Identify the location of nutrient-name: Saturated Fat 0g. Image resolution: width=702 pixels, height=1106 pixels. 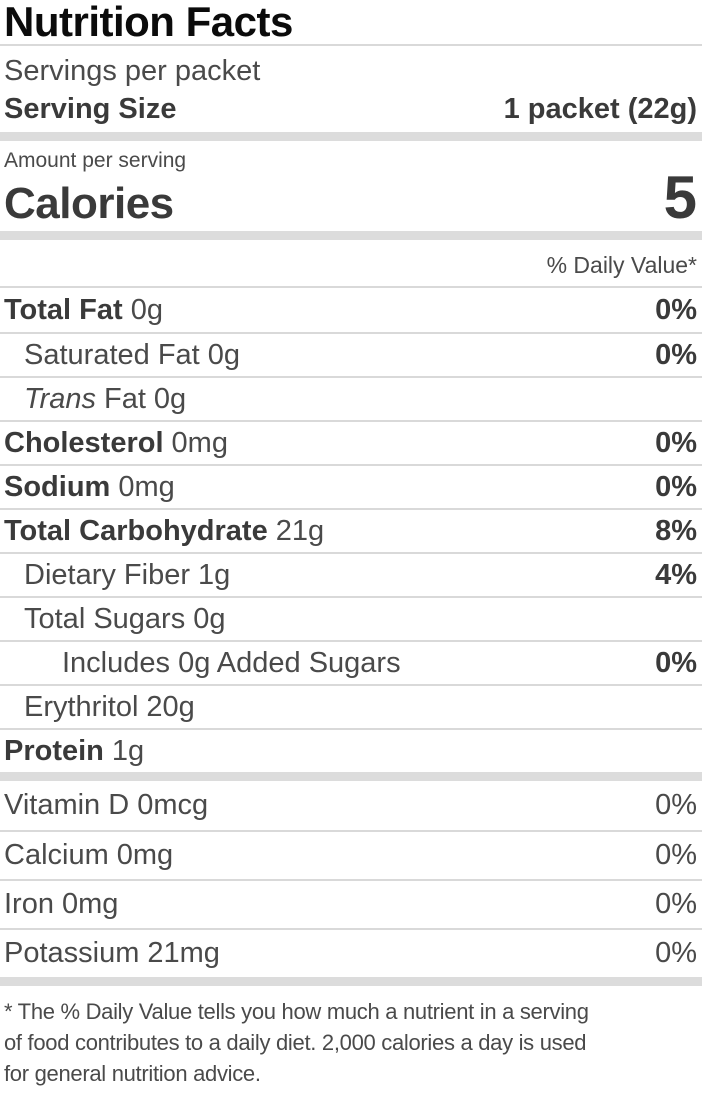
(132, 354).